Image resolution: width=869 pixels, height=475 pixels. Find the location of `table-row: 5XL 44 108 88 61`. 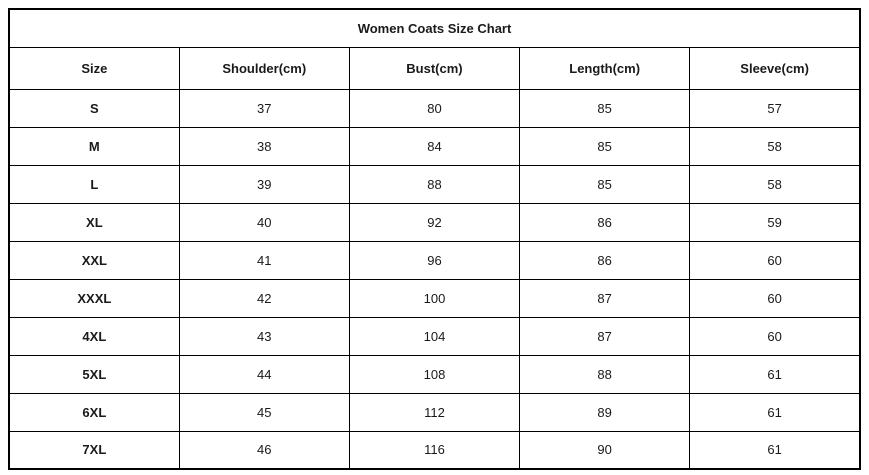

table-row: 5XL 44 108 88 61 is located at coordinates (434, 374).